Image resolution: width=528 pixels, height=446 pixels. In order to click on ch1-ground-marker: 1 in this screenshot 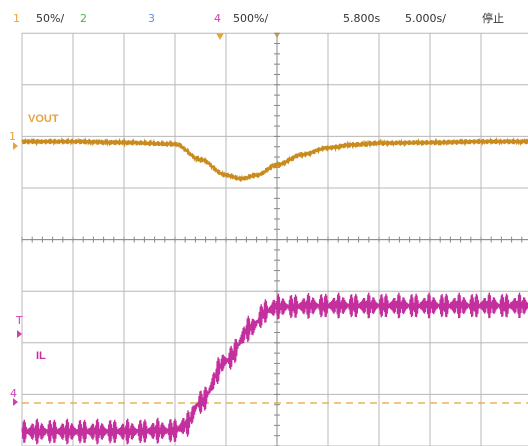, I will do `click(13, 140)`.